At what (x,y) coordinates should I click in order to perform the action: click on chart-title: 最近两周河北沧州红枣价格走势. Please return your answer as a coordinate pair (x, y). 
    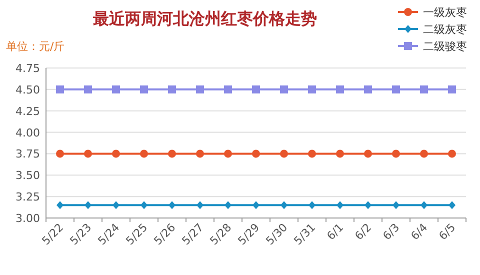
    Looking at the image, I should click on (204, 18).